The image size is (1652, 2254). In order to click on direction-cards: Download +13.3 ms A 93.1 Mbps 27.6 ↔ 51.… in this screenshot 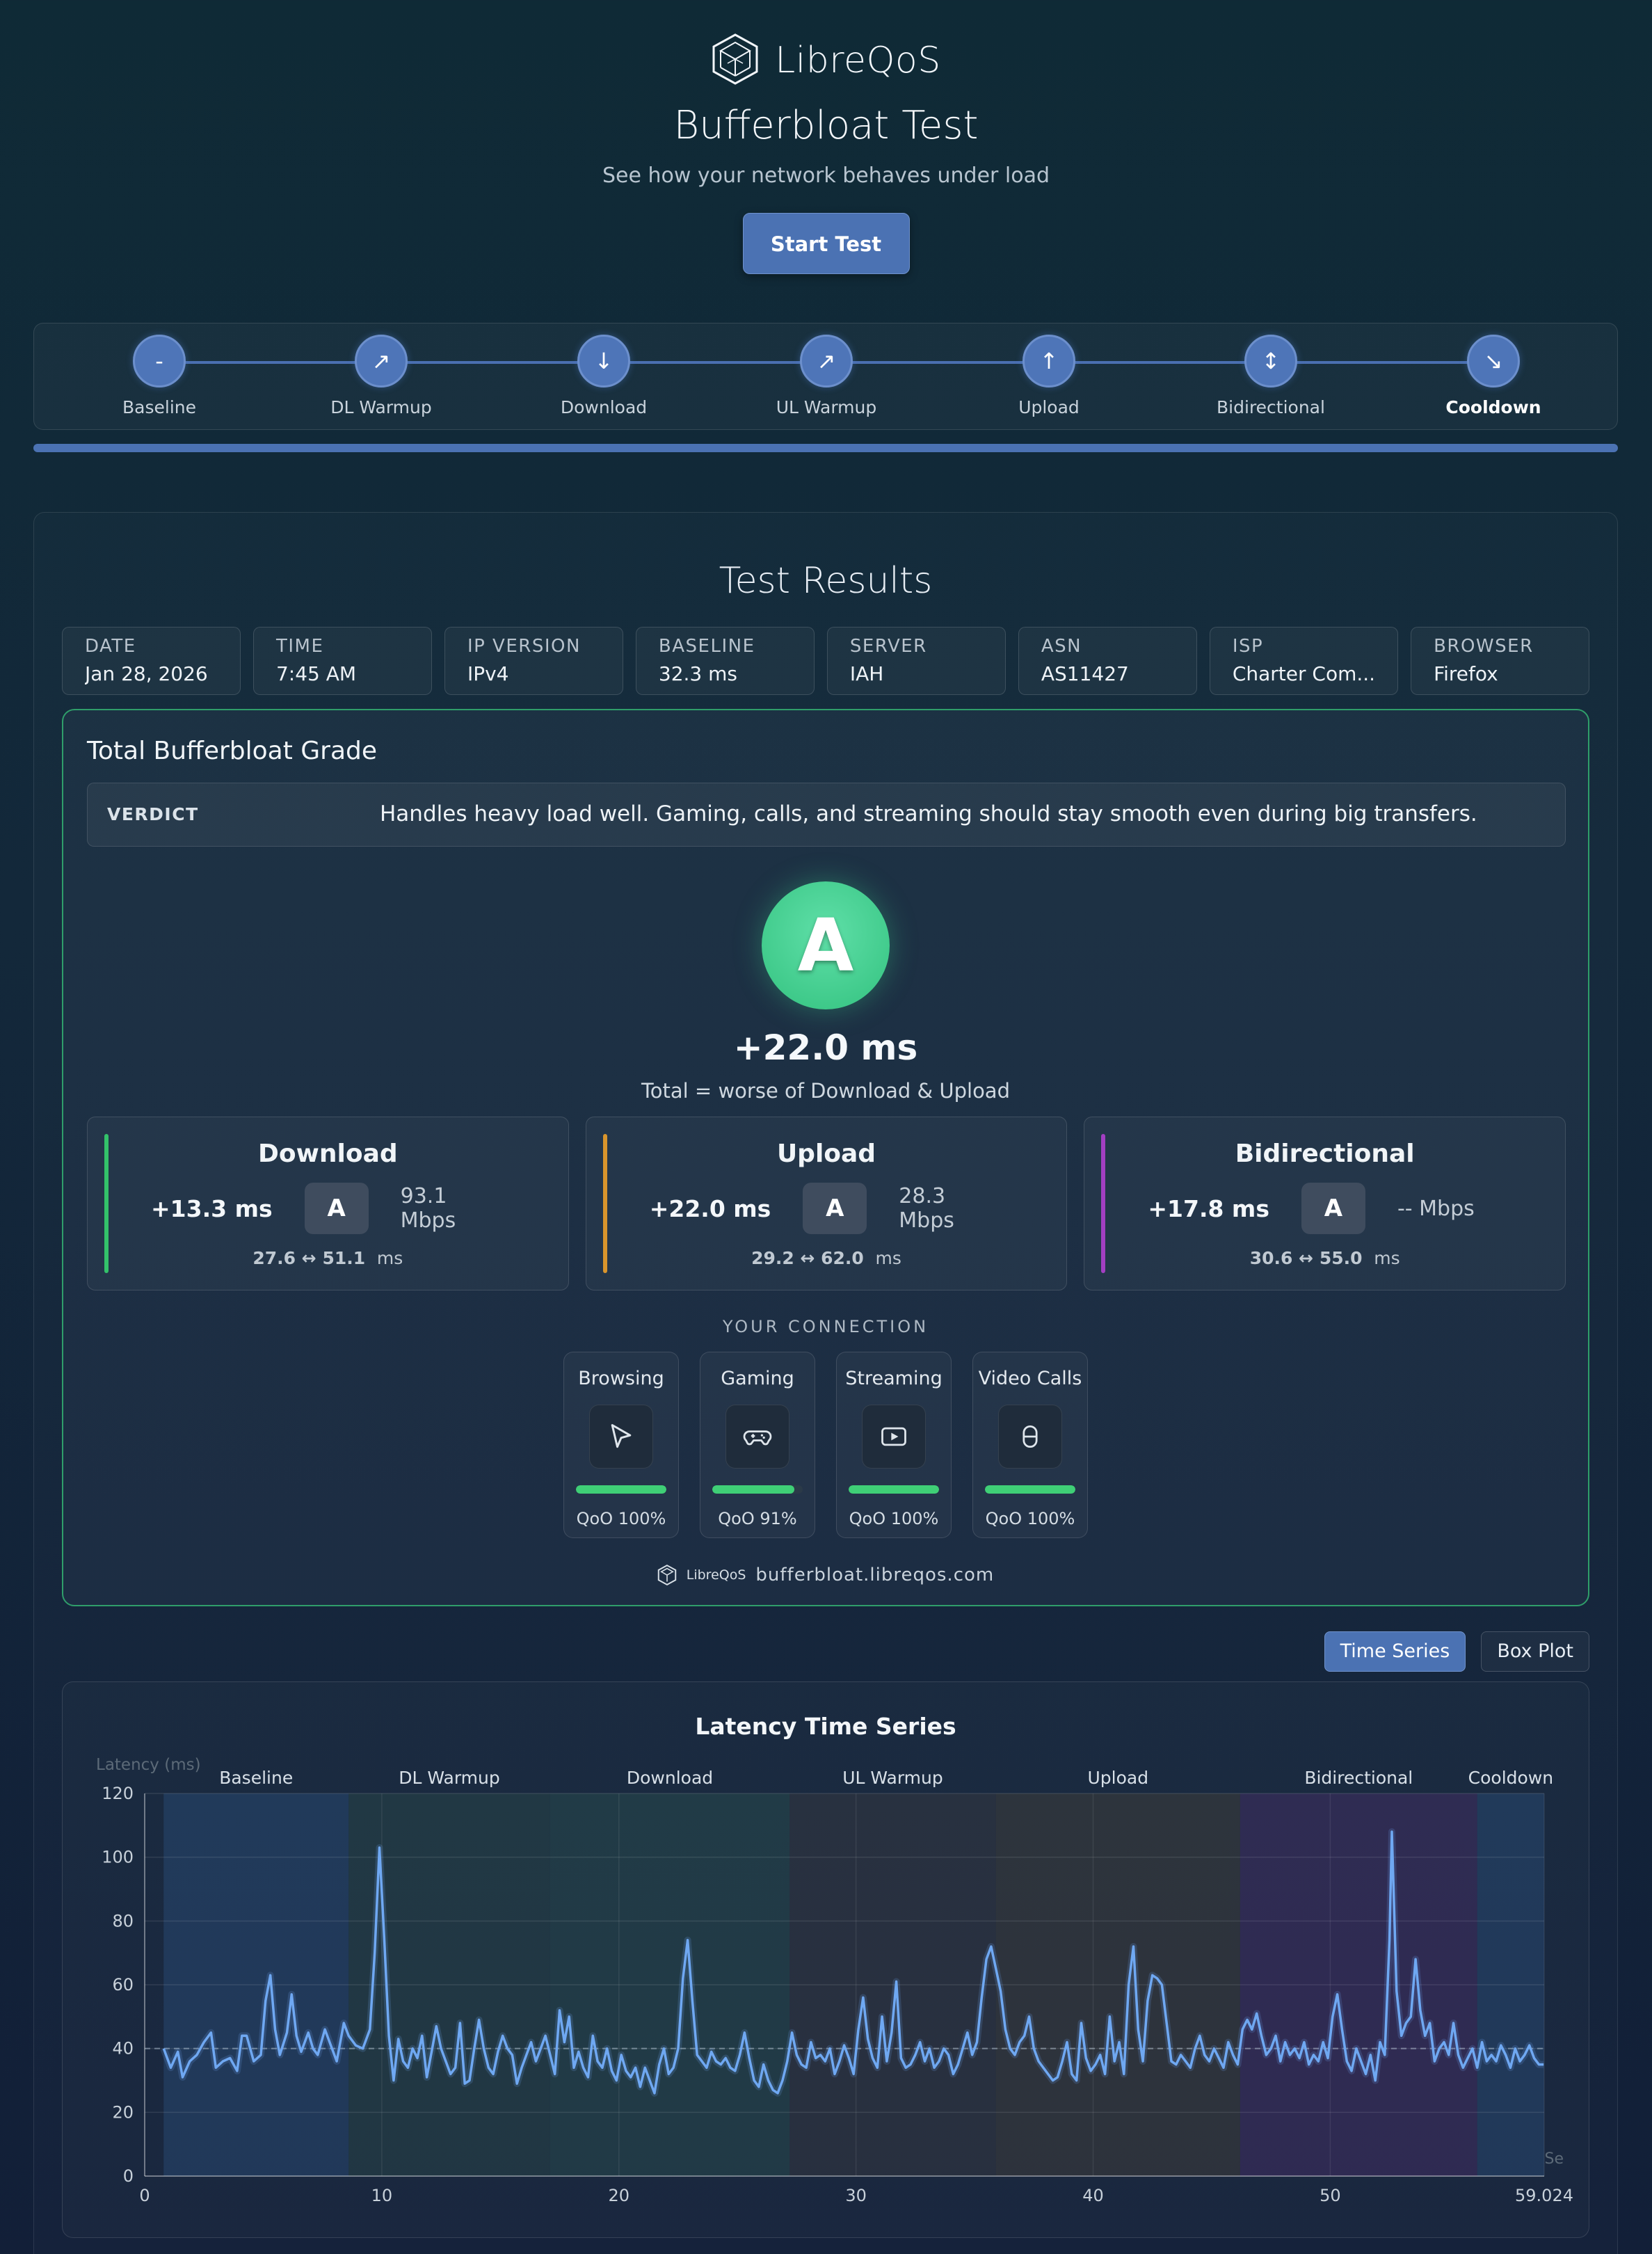, I will do `click(827, 1203)`.